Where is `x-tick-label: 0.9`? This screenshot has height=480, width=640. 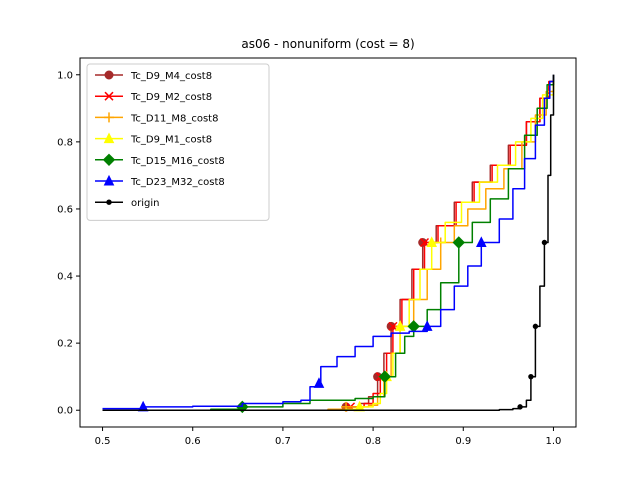
x-tick-label: 0.9 is located at coordinates (463, 441).